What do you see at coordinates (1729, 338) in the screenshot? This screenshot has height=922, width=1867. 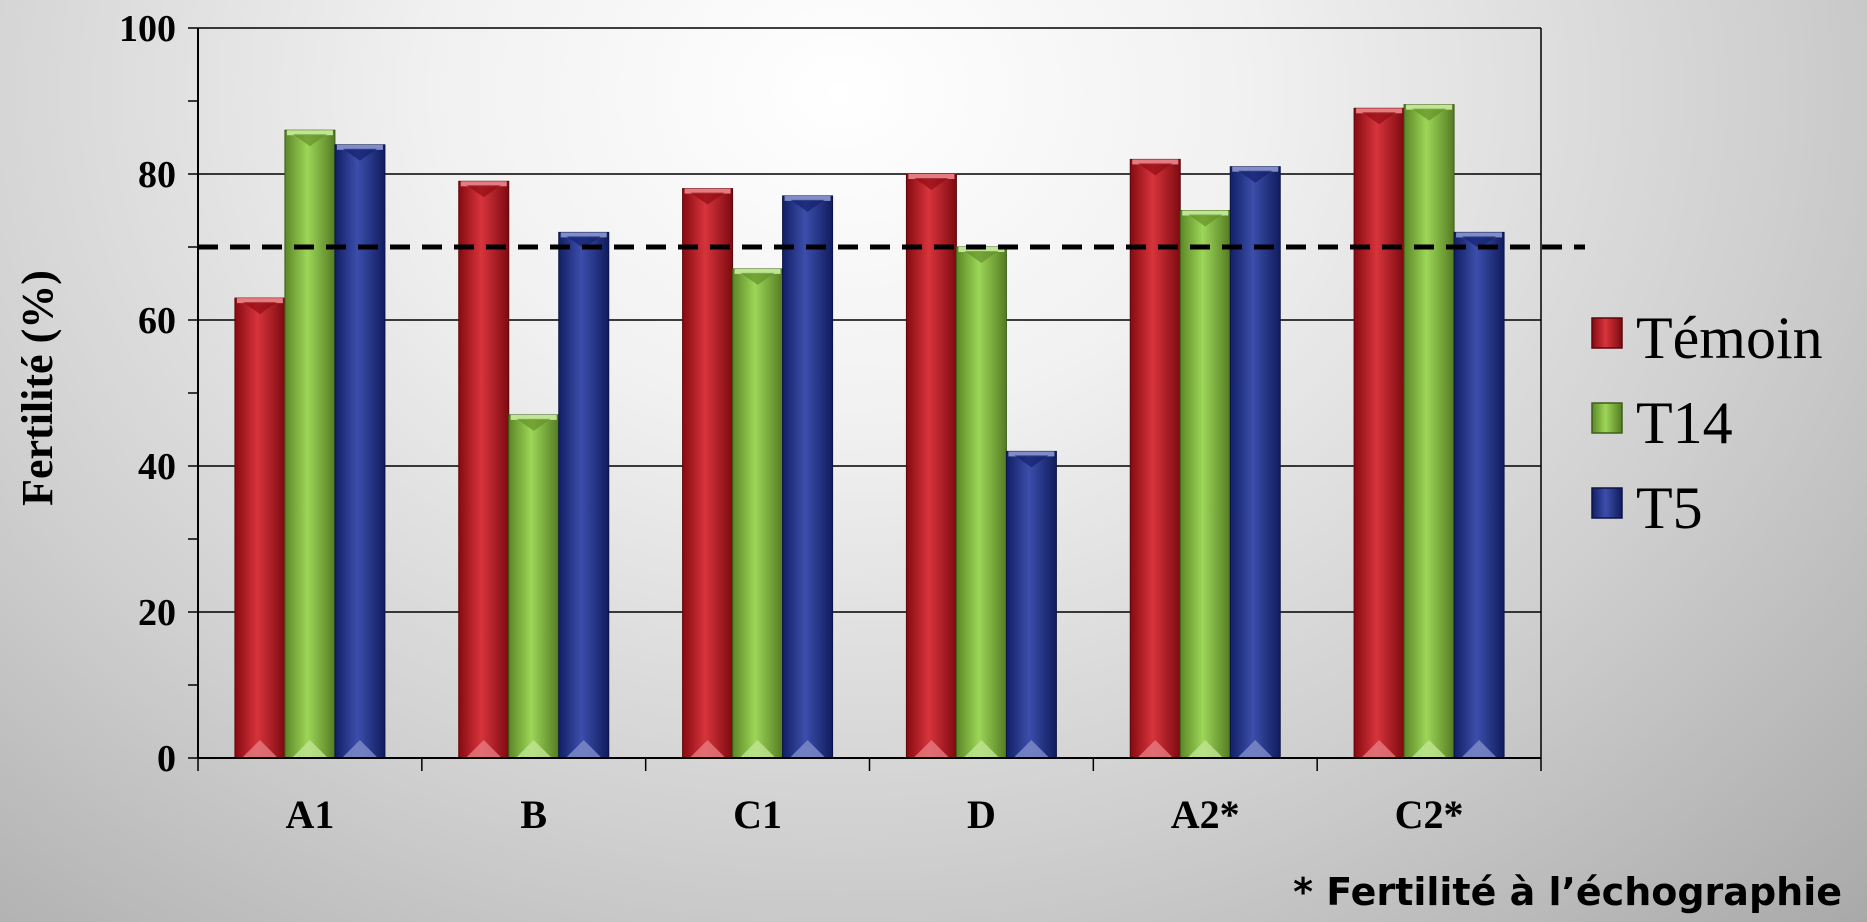 I see `legend-label: Témoin` at bounding box center [1729, 338].